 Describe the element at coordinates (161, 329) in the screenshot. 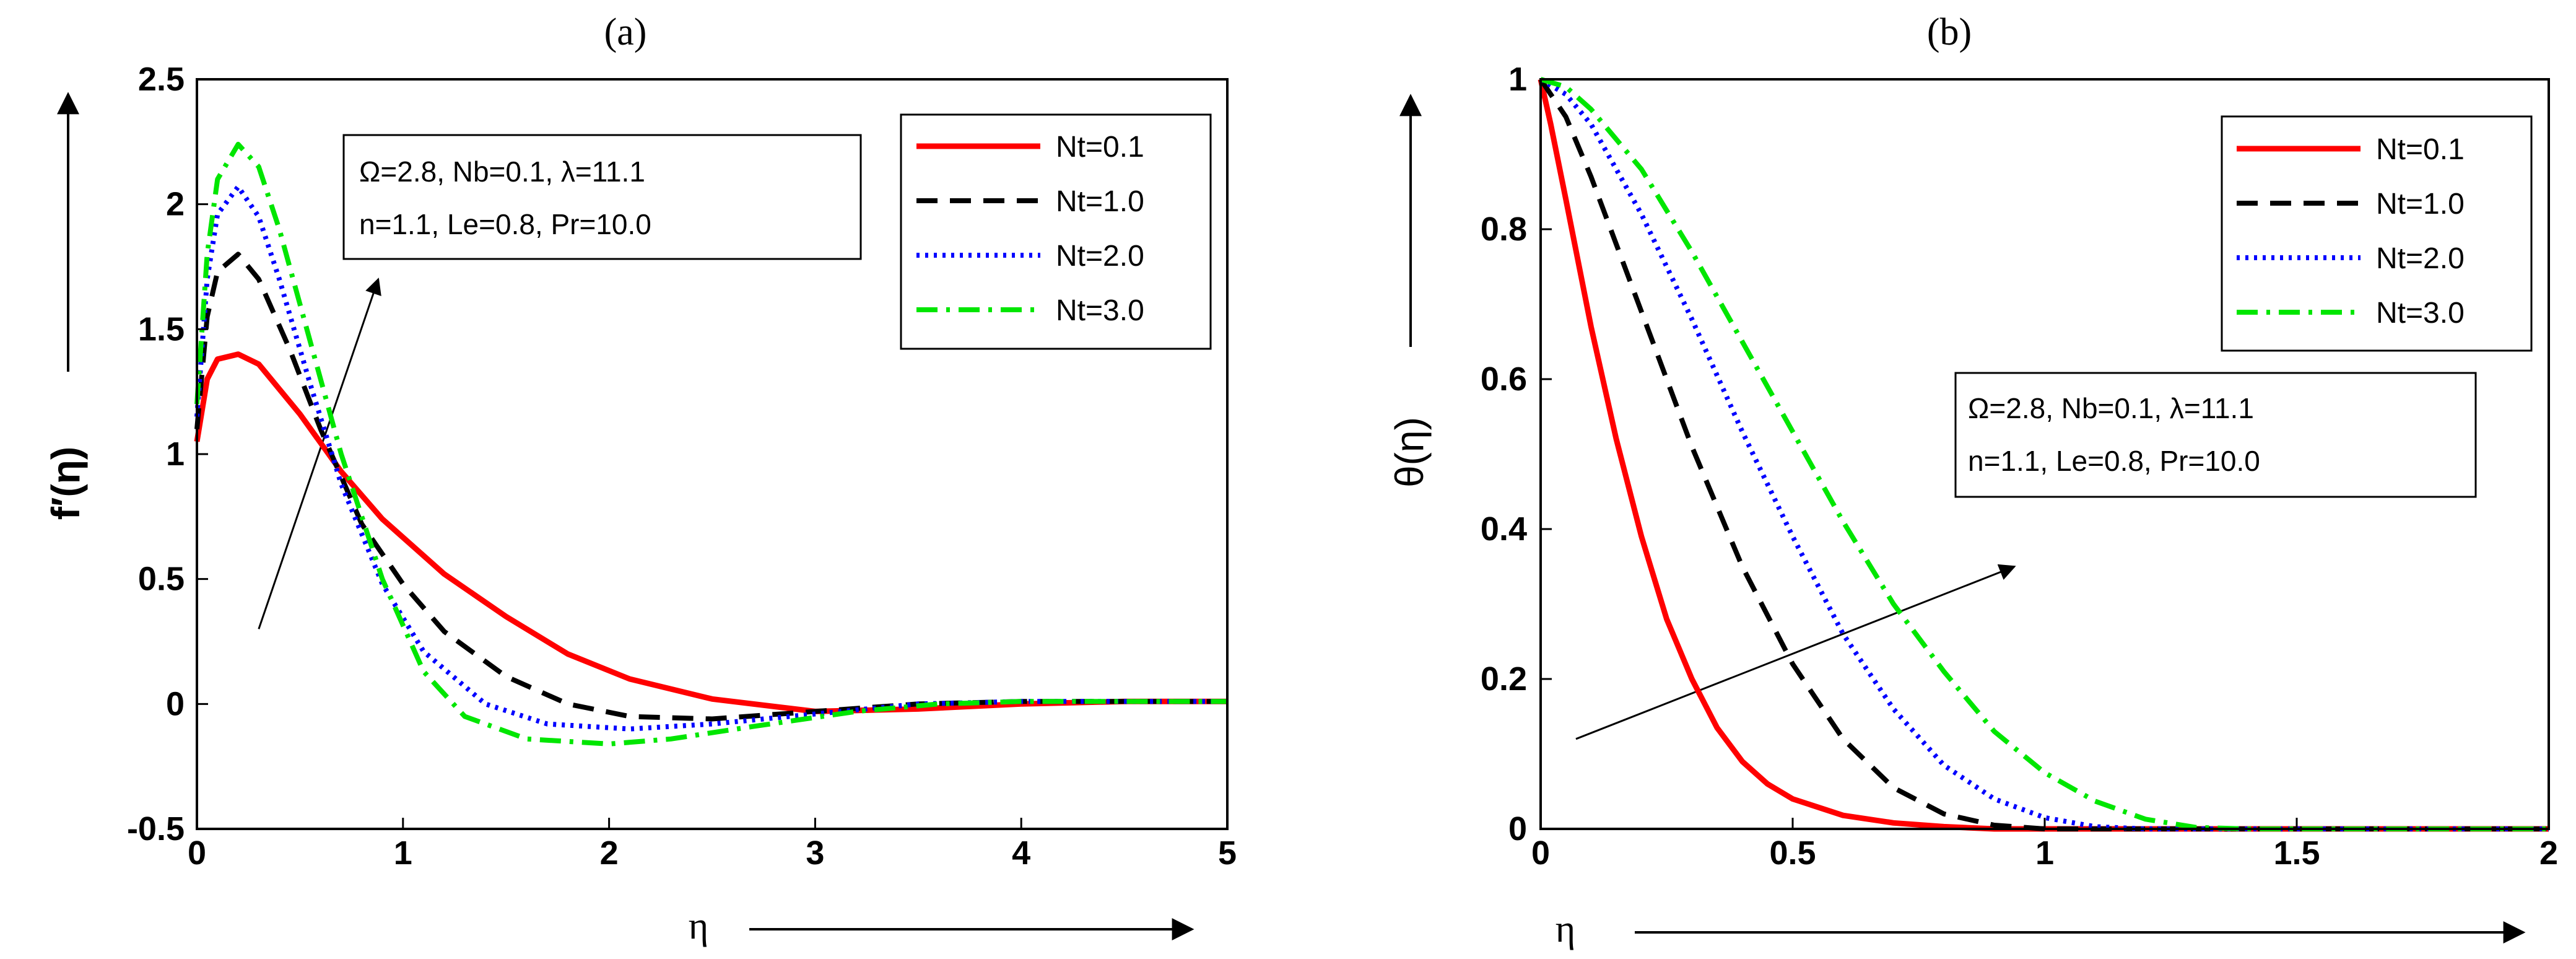

I see `panel-a-y-tick-label: 1.5` at that location.